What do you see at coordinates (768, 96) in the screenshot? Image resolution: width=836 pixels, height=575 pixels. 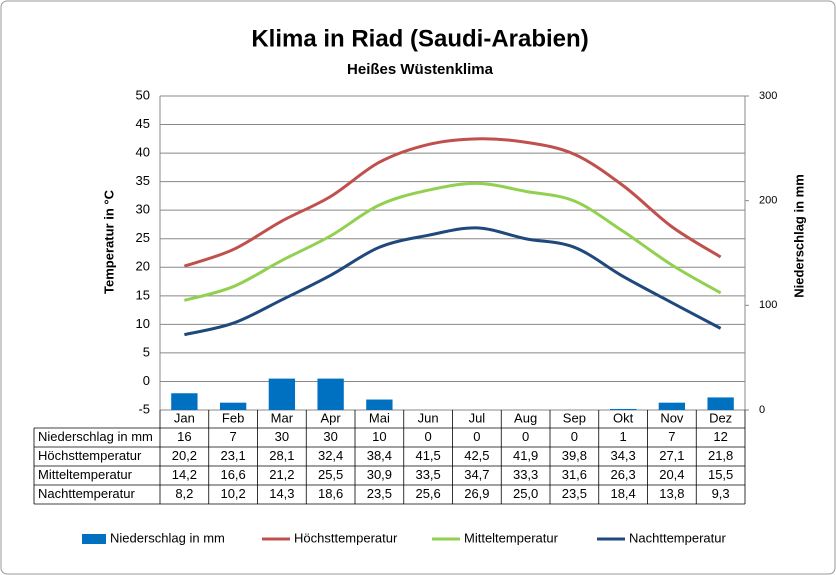 I see `y2-tick-label: 300` at bounding box center [768, 96].